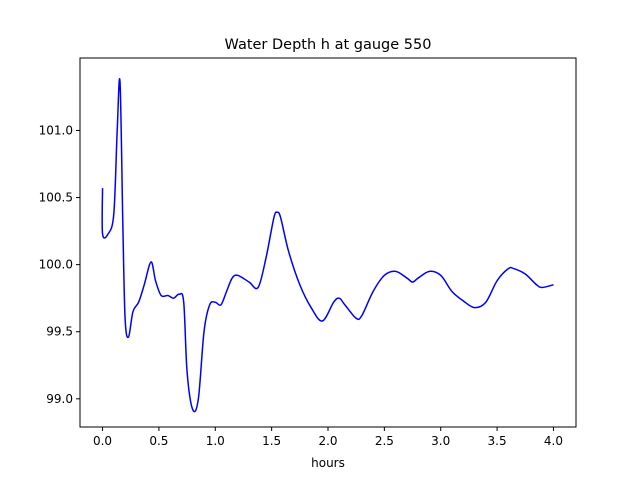  What do you see at coordinates (497, 441) in the screenshot?
I see `x-tick-label: 3.5` at bounding box center [497, 441].